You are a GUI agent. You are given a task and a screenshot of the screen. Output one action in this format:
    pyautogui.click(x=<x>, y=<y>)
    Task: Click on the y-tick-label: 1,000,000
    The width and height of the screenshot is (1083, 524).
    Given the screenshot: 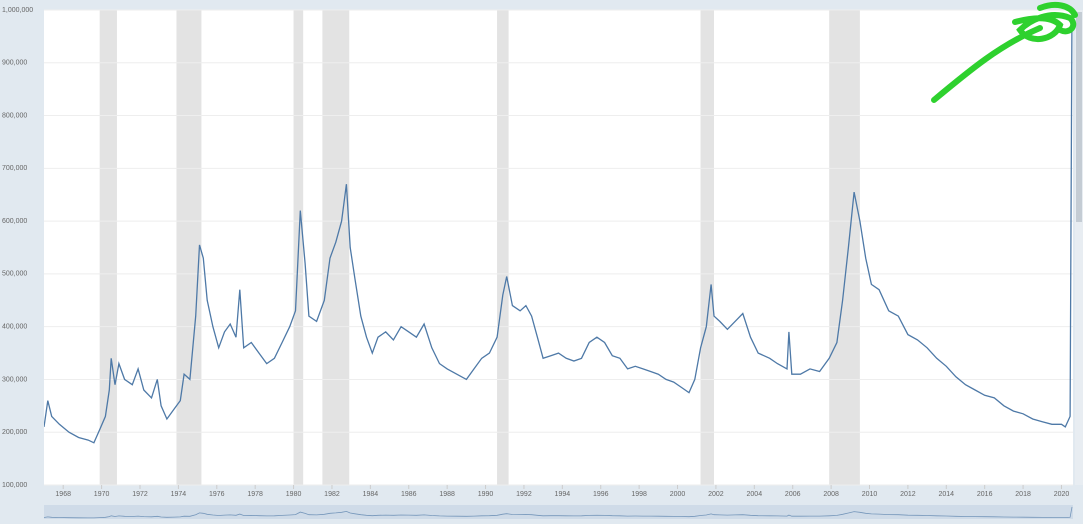 What is the action you would take?
    pyautogui.click(x=17, y=10)
    